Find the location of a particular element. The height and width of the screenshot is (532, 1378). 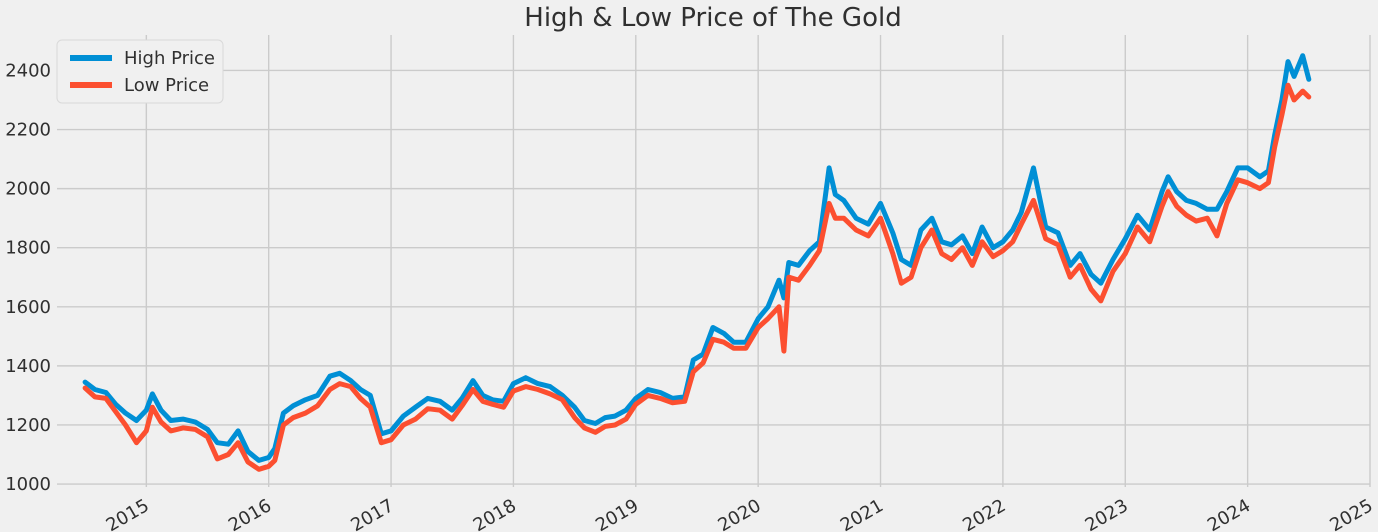

y-tick-label: 1200 is located at coordinates (28, 425).